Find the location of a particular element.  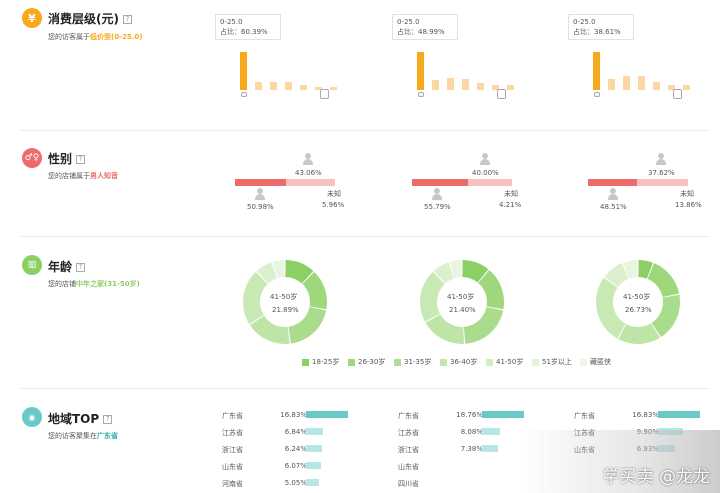

region-name: 江苏省 is located at coordinates (408, 433).